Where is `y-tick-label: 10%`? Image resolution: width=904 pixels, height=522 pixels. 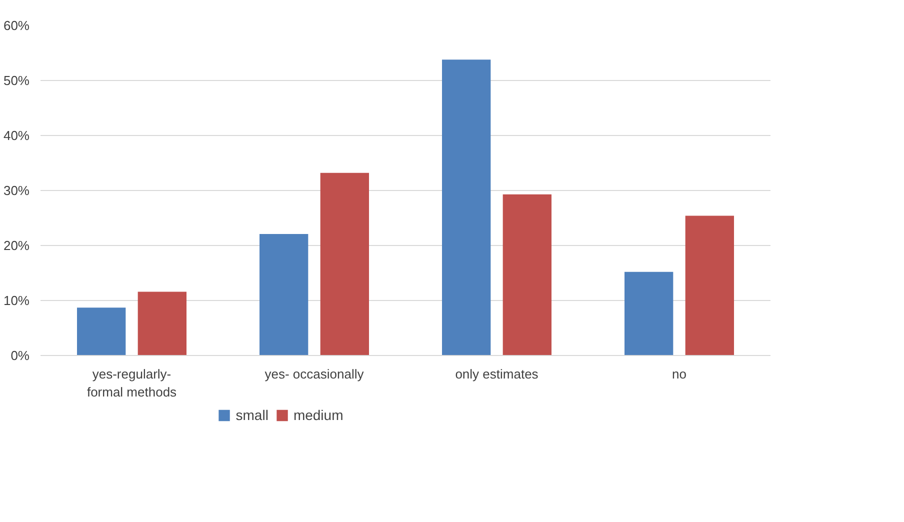
y-tick-label: 10% is located at coordinates (16, 300).